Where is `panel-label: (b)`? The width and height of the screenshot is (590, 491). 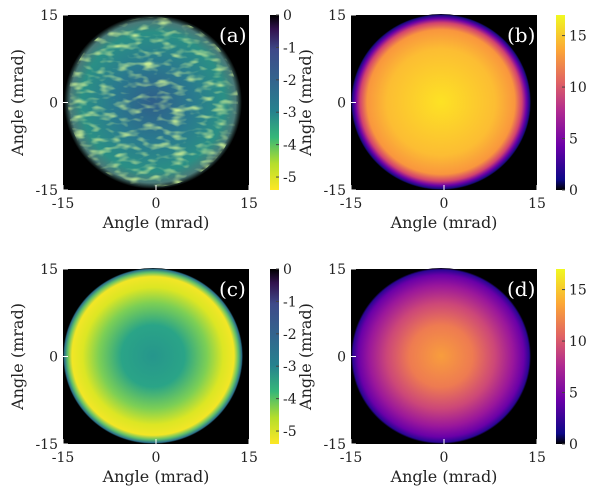
panel-label: (b) is located at coordinates (521, 35).